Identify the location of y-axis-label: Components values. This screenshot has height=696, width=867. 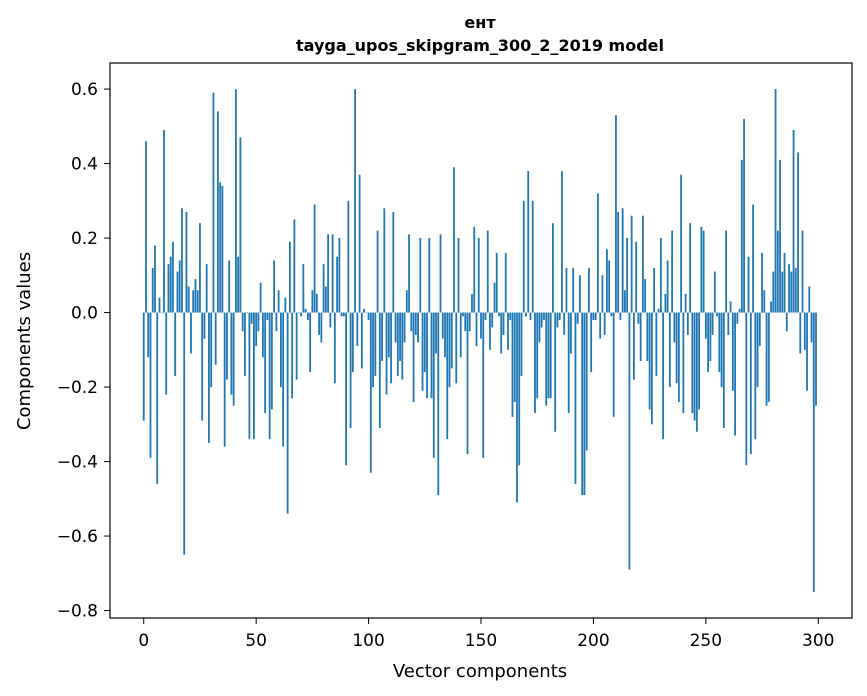
(24, 341).